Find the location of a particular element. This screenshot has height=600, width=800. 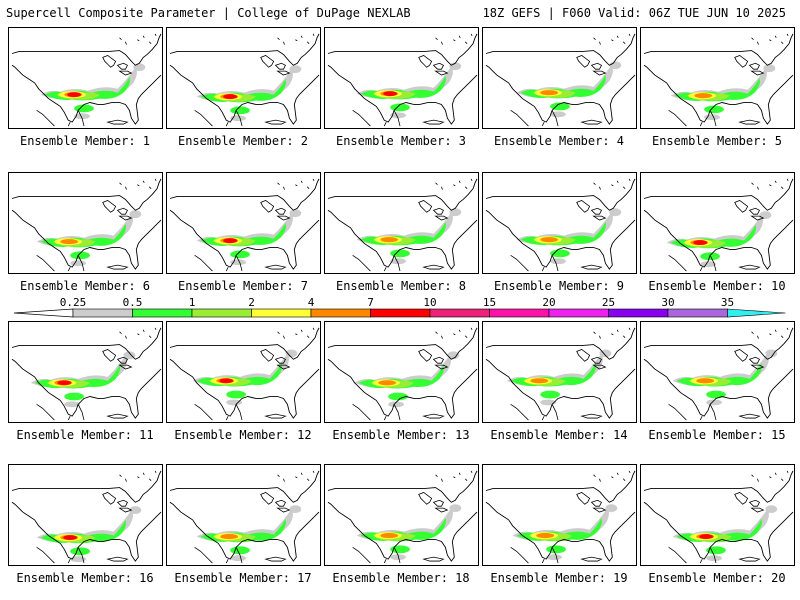

ensemble-member-label: Ensemble Member: 12 is located at coordinates (243, 435).